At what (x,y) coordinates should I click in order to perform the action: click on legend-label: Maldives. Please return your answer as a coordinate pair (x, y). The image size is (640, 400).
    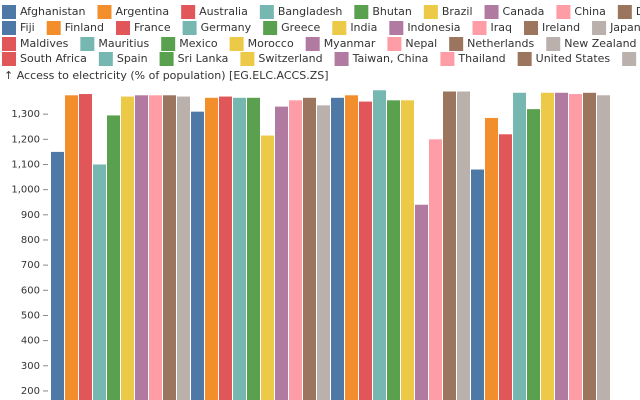
    Looking at the image, I should click on (44, 43).